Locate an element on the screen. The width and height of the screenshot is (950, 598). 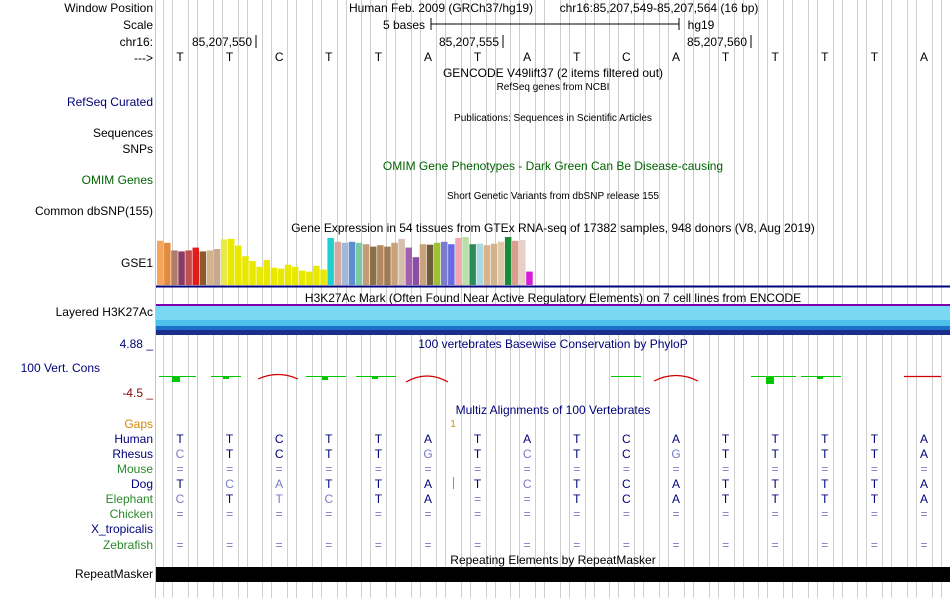
snps-track-label: SNPs is located at coordinates (137, 149).